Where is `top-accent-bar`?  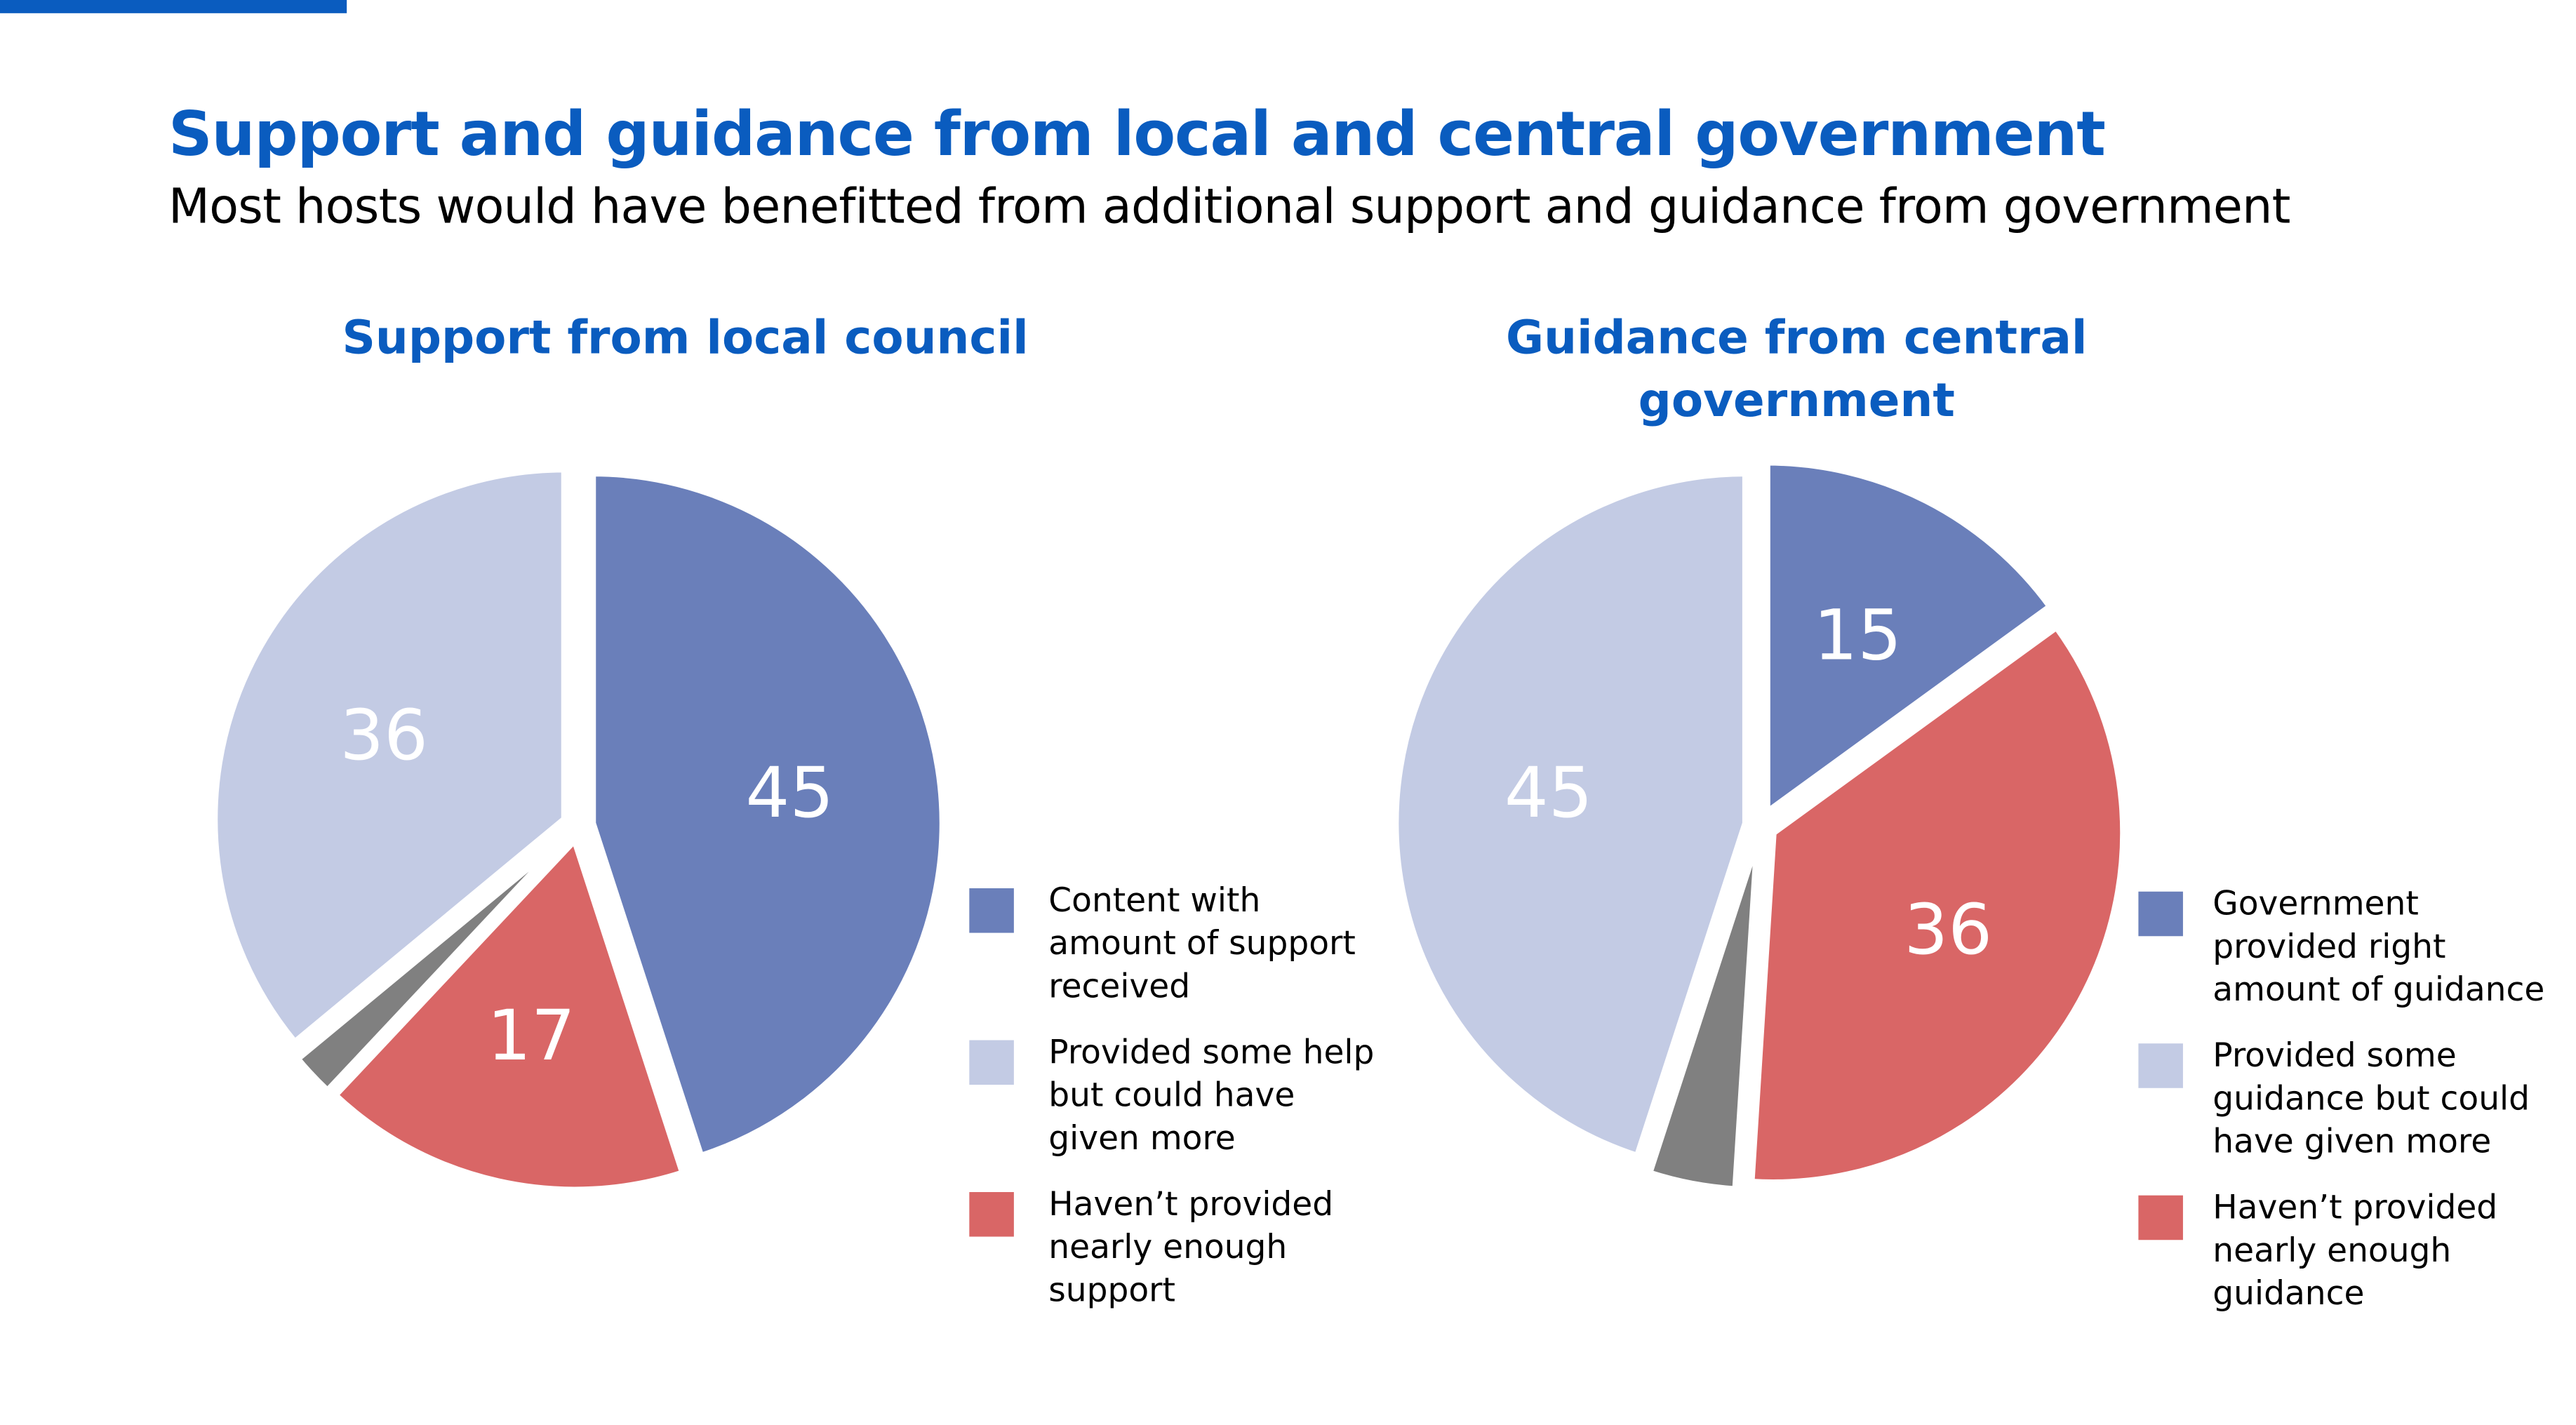 top-accent-bar is located at coordinates (173, 6).